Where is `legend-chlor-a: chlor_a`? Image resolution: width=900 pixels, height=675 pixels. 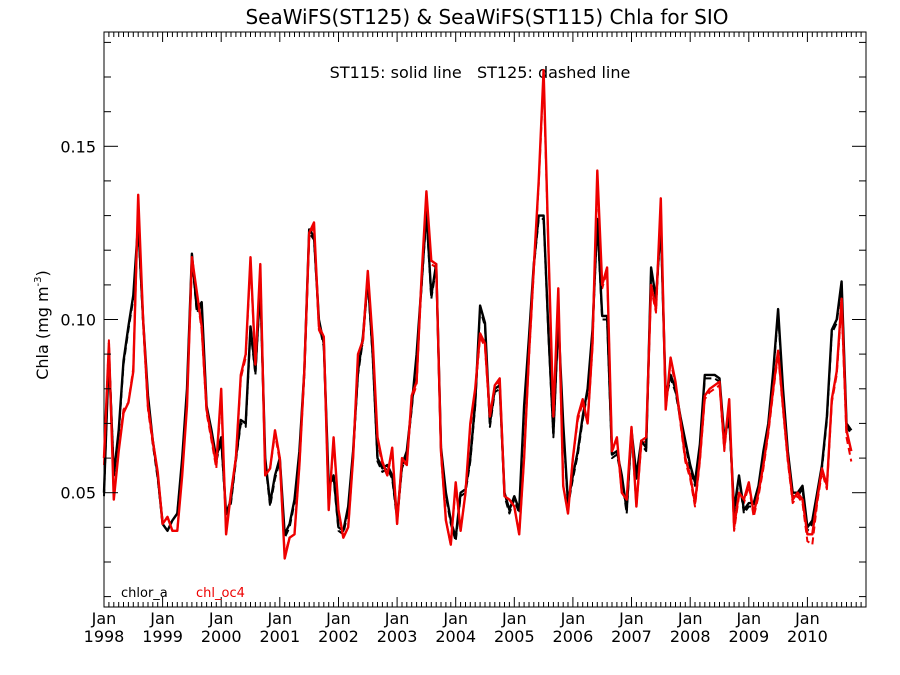
legend-chlor-a: chlor_a is located at coordinates (144, 593).